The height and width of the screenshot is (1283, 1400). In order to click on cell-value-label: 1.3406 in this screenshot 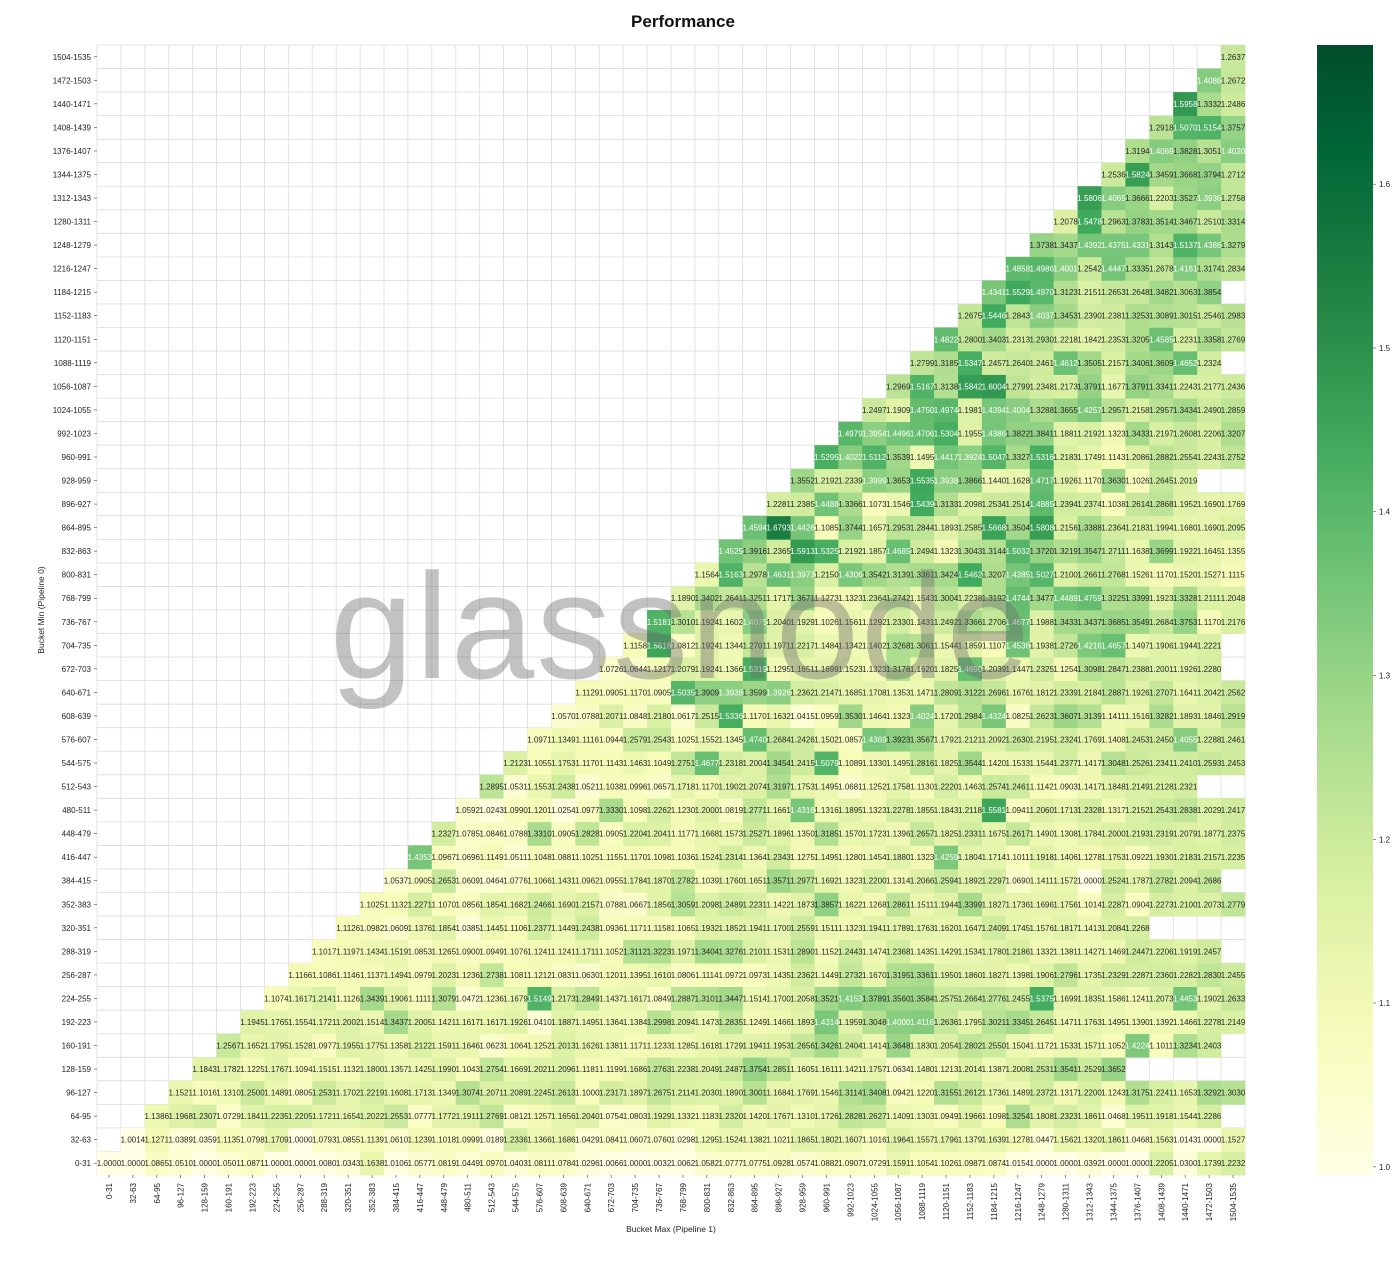, I will do `click(1137, 363)`.